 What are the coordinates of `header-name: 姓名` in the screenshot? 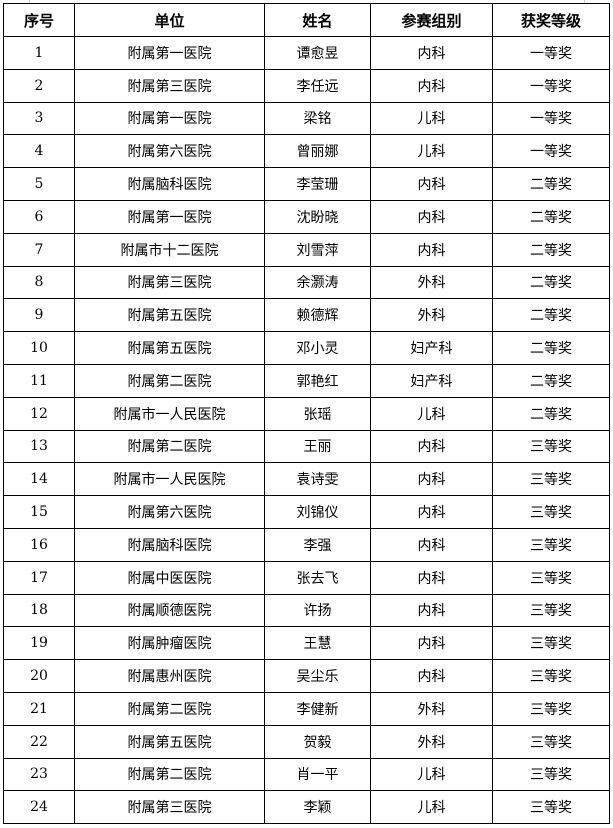 It's located at (317, 20).